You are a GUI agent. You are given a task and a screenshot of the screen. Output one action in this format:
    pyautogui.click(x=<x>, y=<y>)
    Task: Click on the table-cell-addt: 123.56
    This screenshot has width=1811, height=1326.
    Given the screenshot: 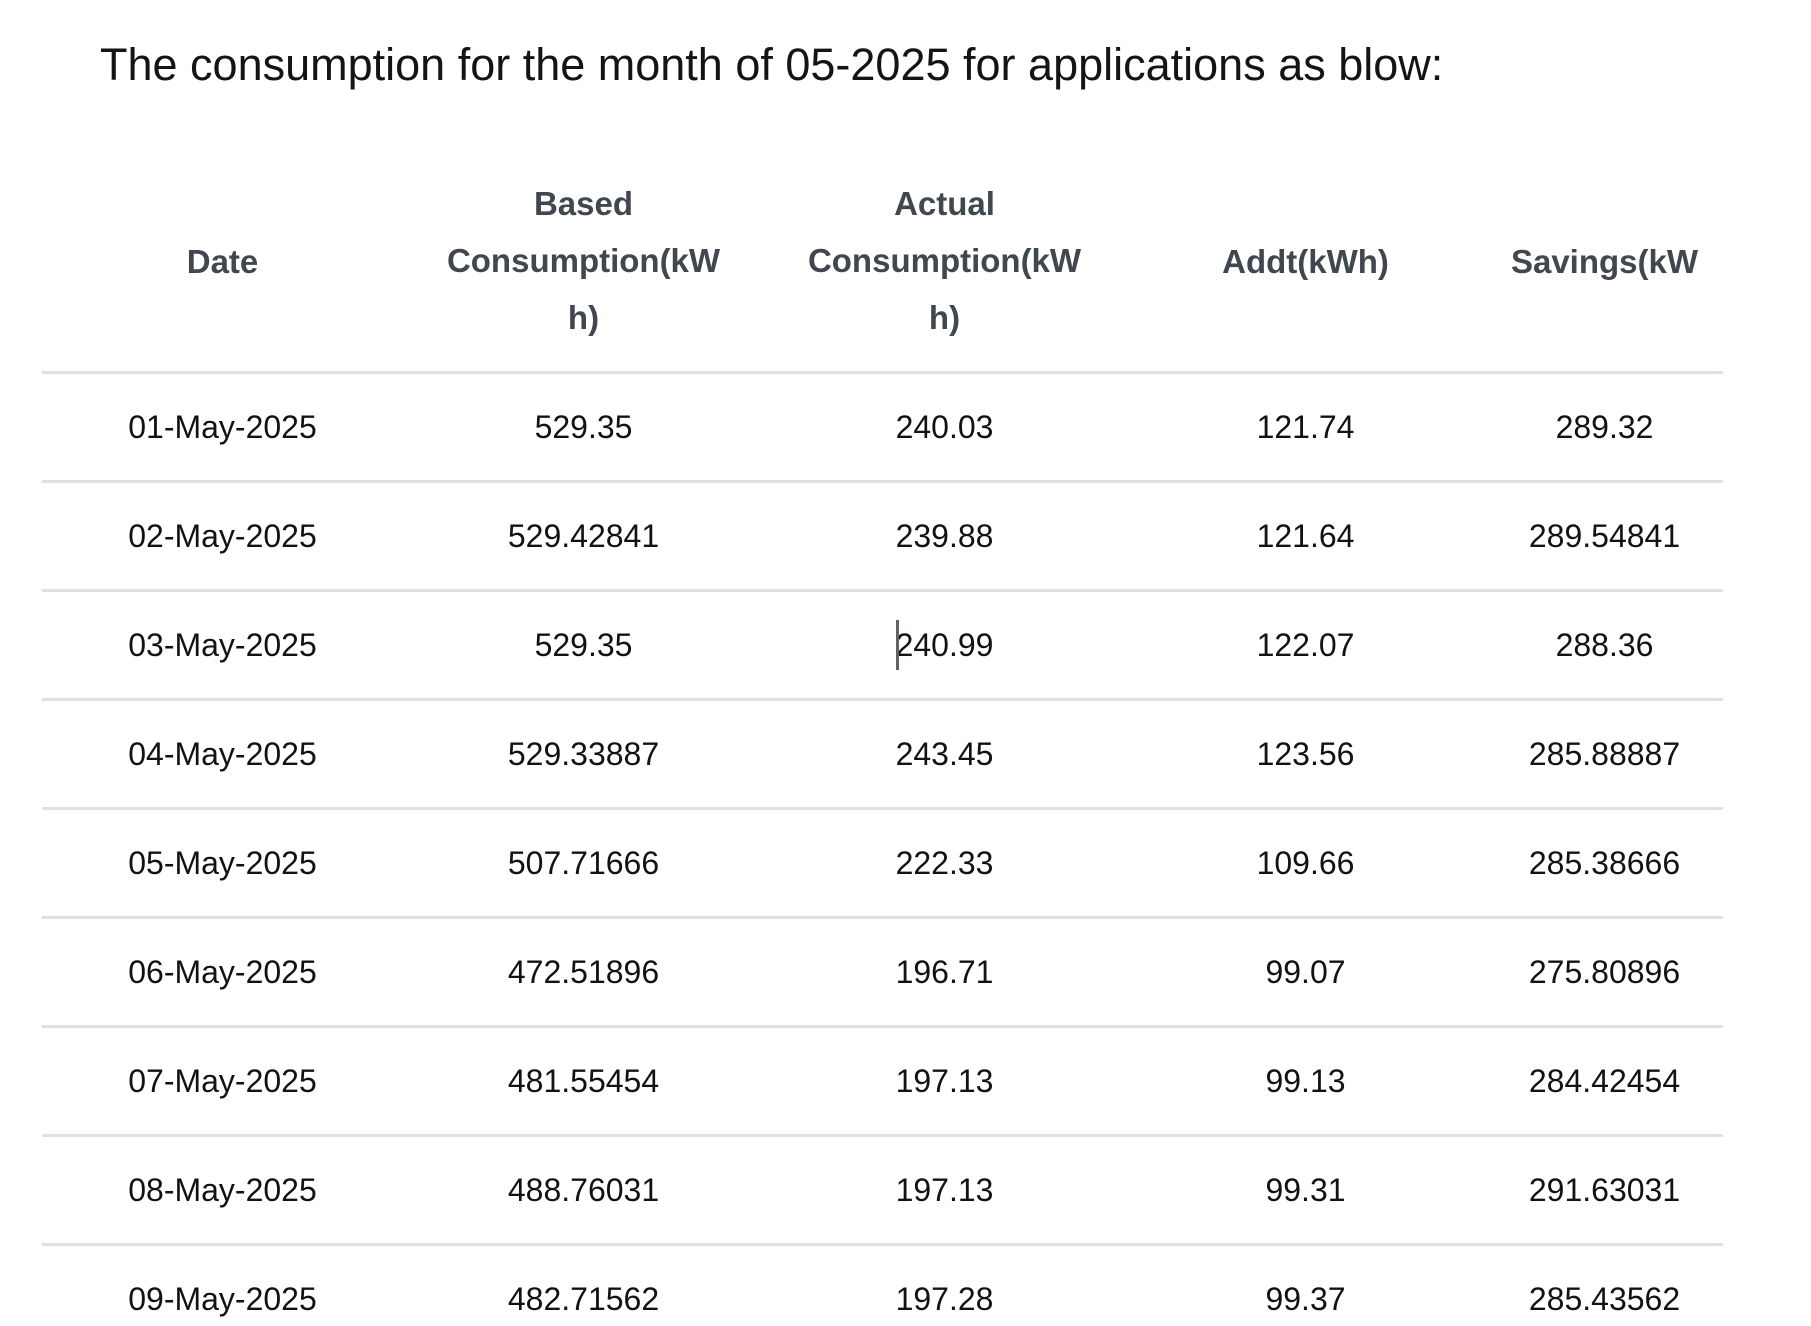 What is the action you would take?
    pyautogui.click(x=1305, y=753)
    